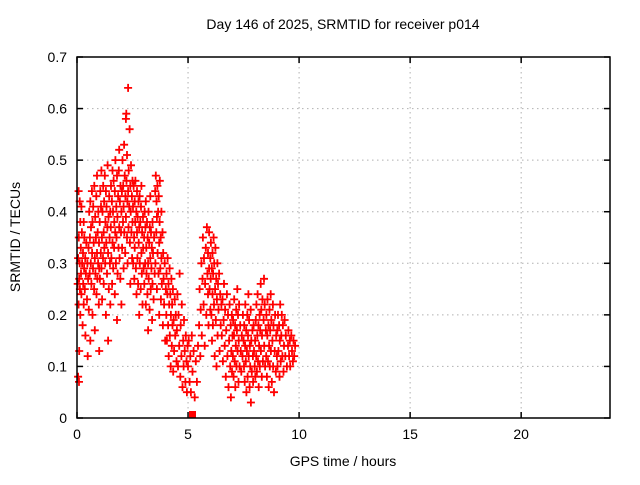 The height and width of the screenshot is (485, 640). I want to click on x-tick-label: 15, so click(410, 434).